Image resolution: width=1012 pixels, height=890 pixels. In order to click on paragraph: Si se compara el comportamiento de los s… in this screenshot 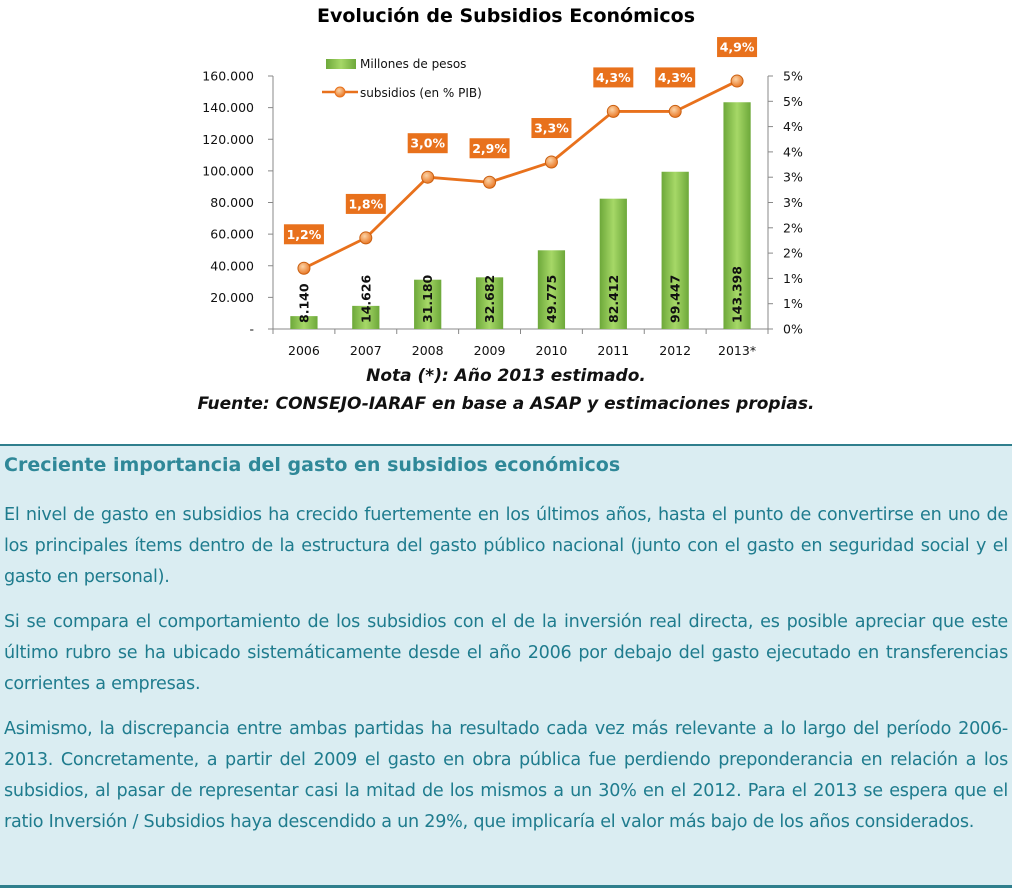, I will do `click(506, 653)`.